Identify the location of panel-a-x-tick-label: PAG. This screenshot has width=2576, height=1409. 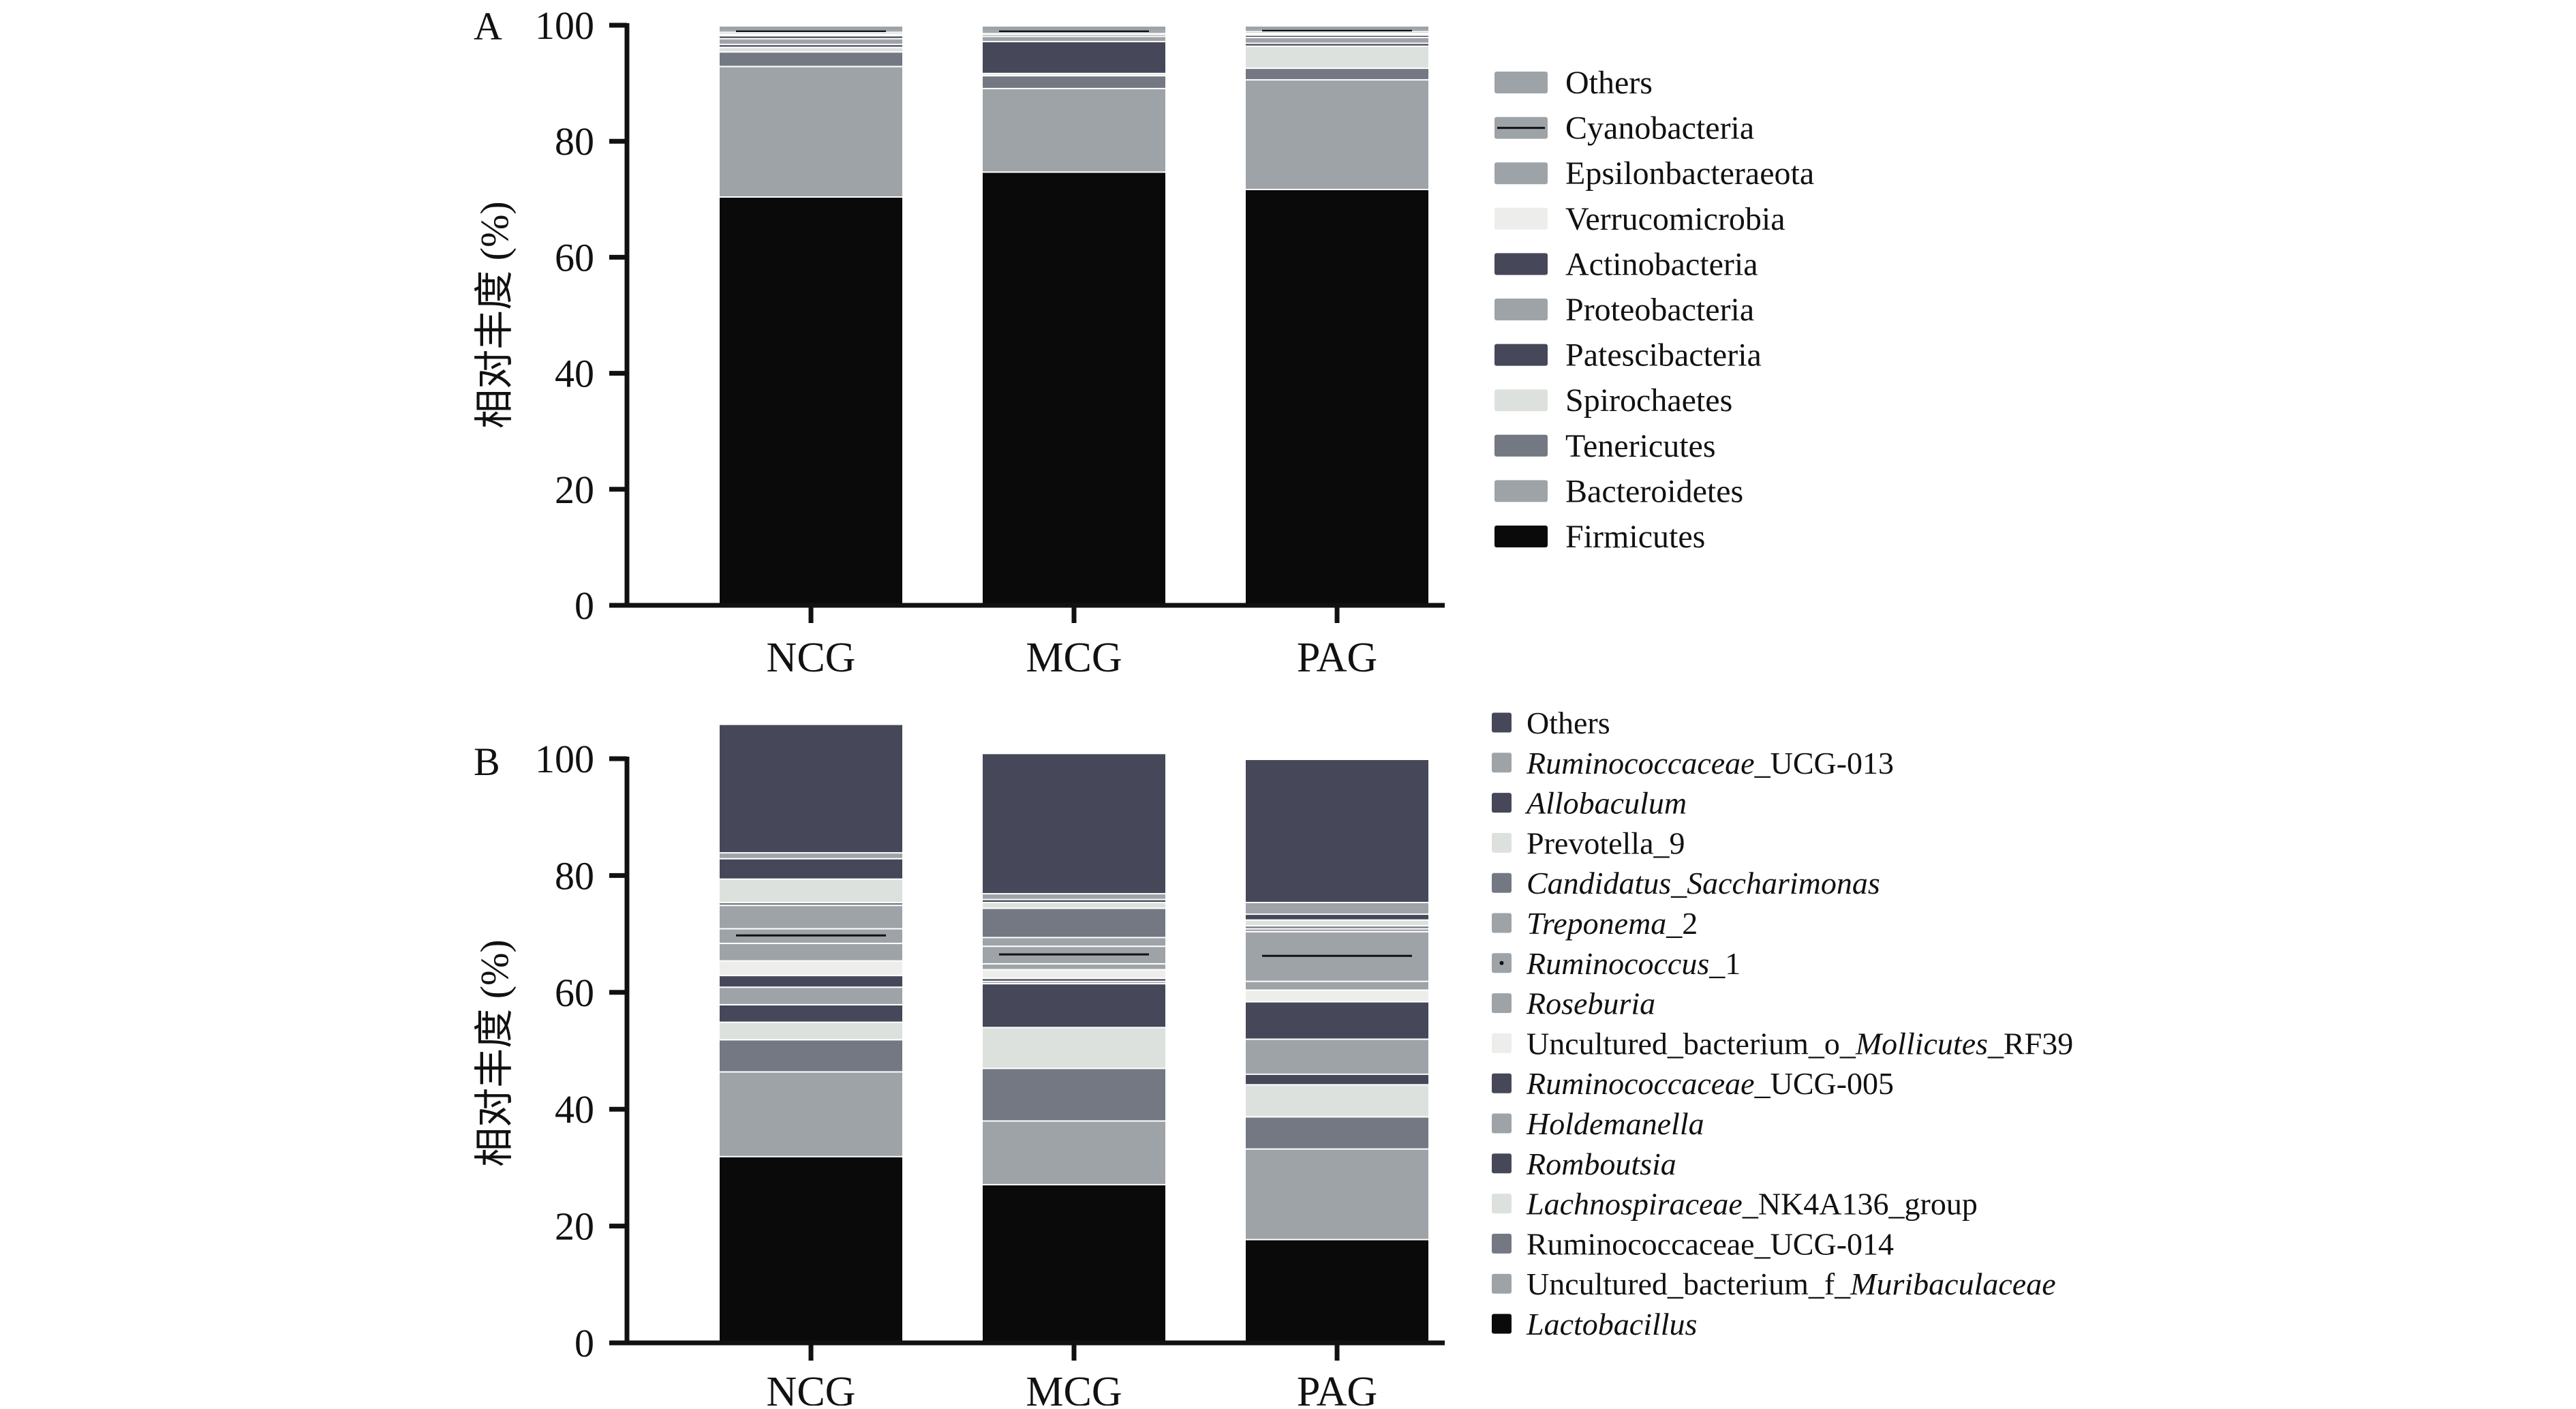
(1337, 658).